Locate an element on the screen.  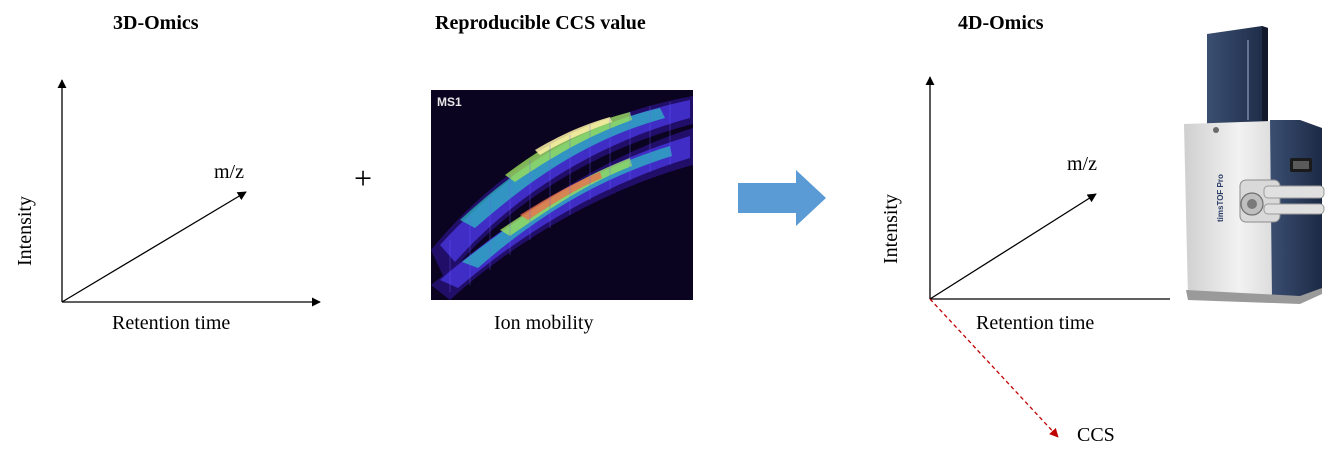
right-retention-label: Retention time is located at coordinates (1035, 323).